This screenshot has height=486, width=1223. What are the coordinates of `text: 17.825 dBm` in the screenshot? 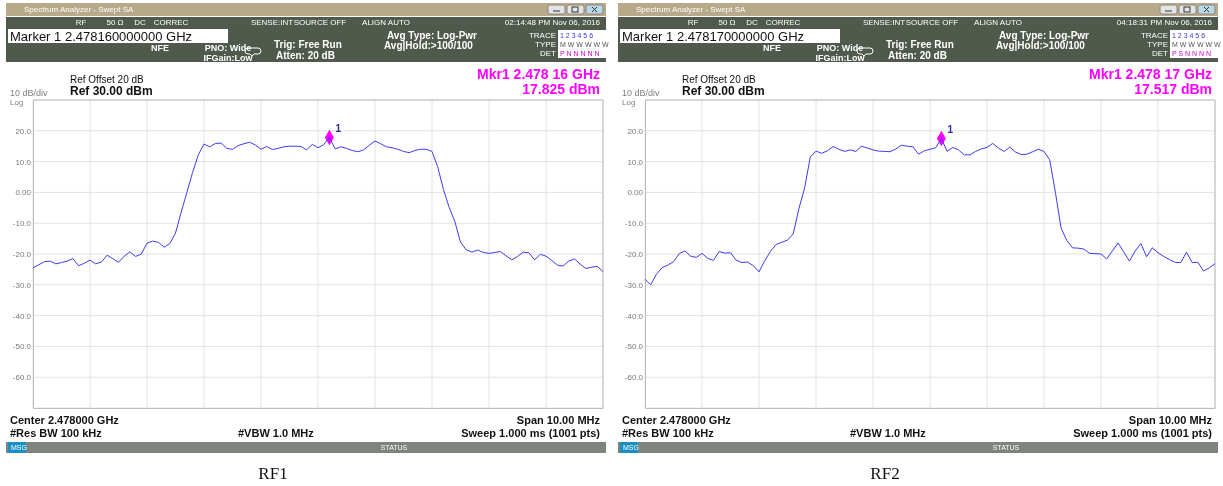 It's located at (561, 89).